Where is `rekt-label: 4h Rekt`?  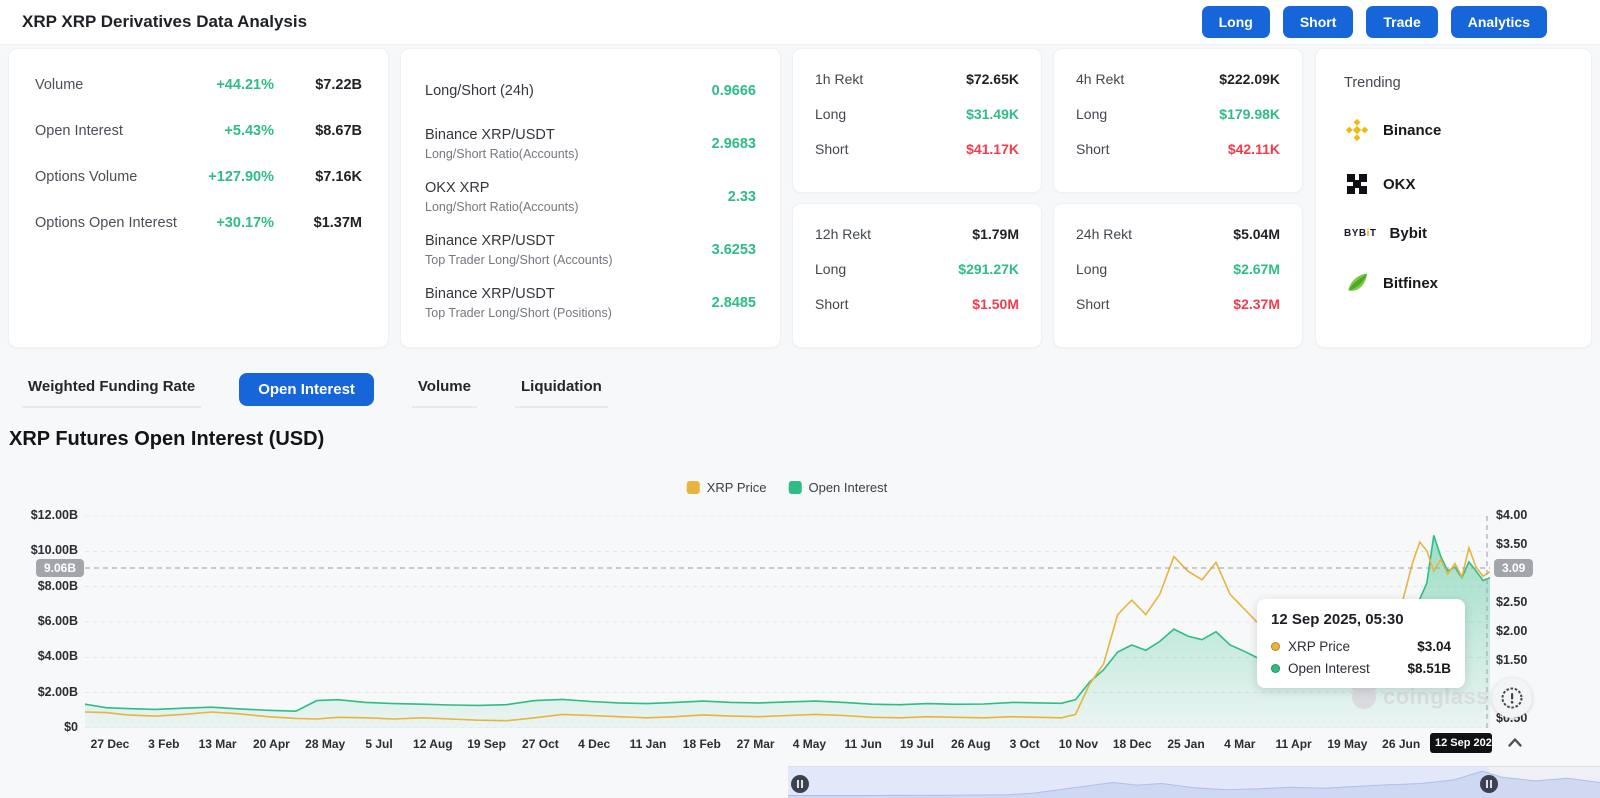 rekt-label: 4h Rekt is located at coordinates (1100, 79).